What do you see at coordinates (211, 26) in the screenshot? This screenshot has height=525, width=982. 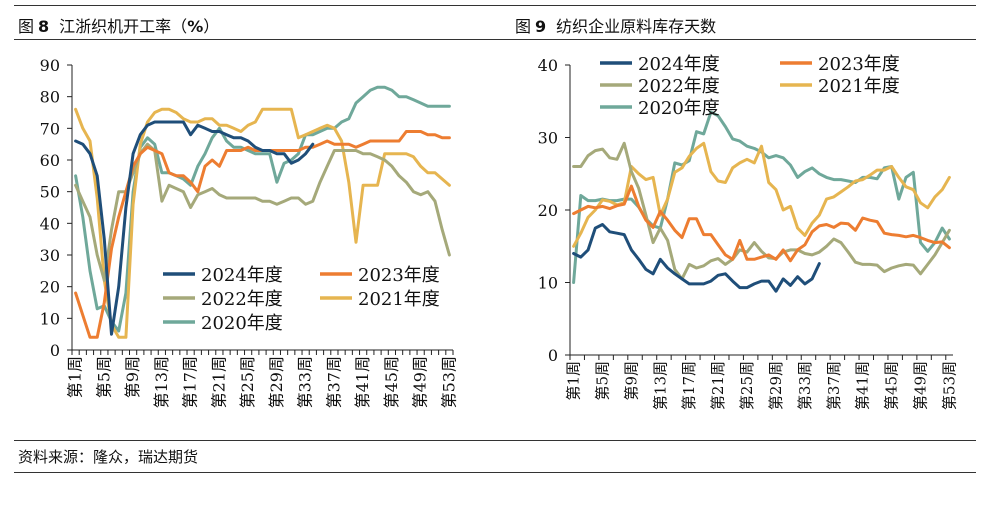 I see `figure-8-paren-close: ）` at bounding box center [211, 26].